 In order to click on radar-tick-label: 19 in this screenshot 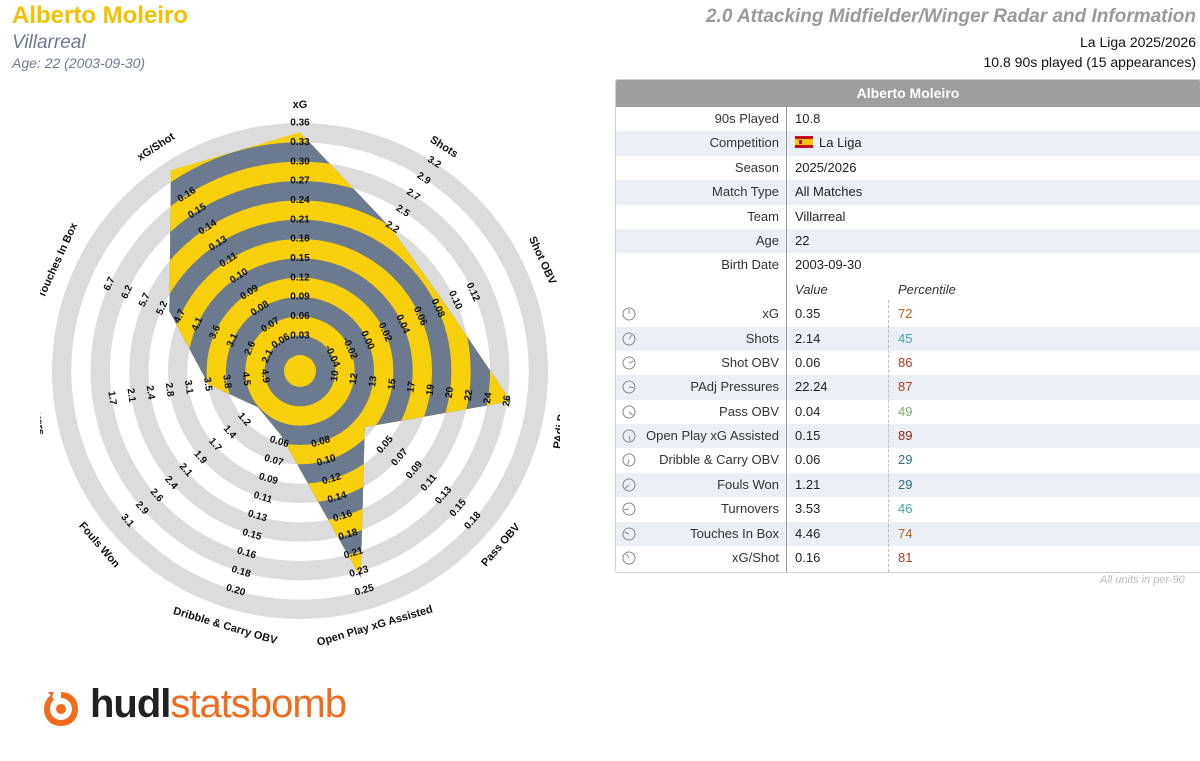, I will do `click(431, 389)`.